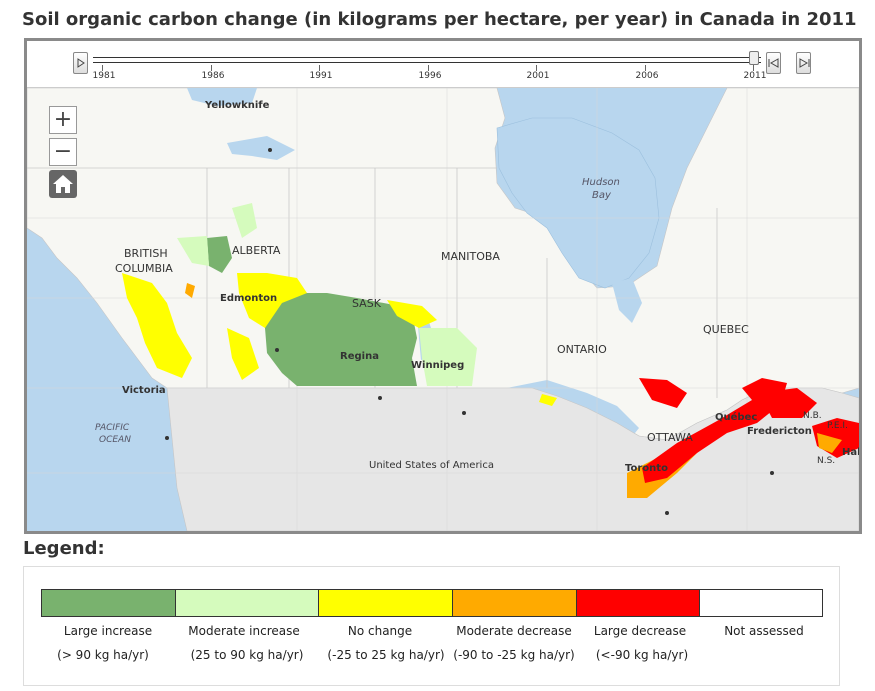  I want to click on previous-button, so click(773, 63).